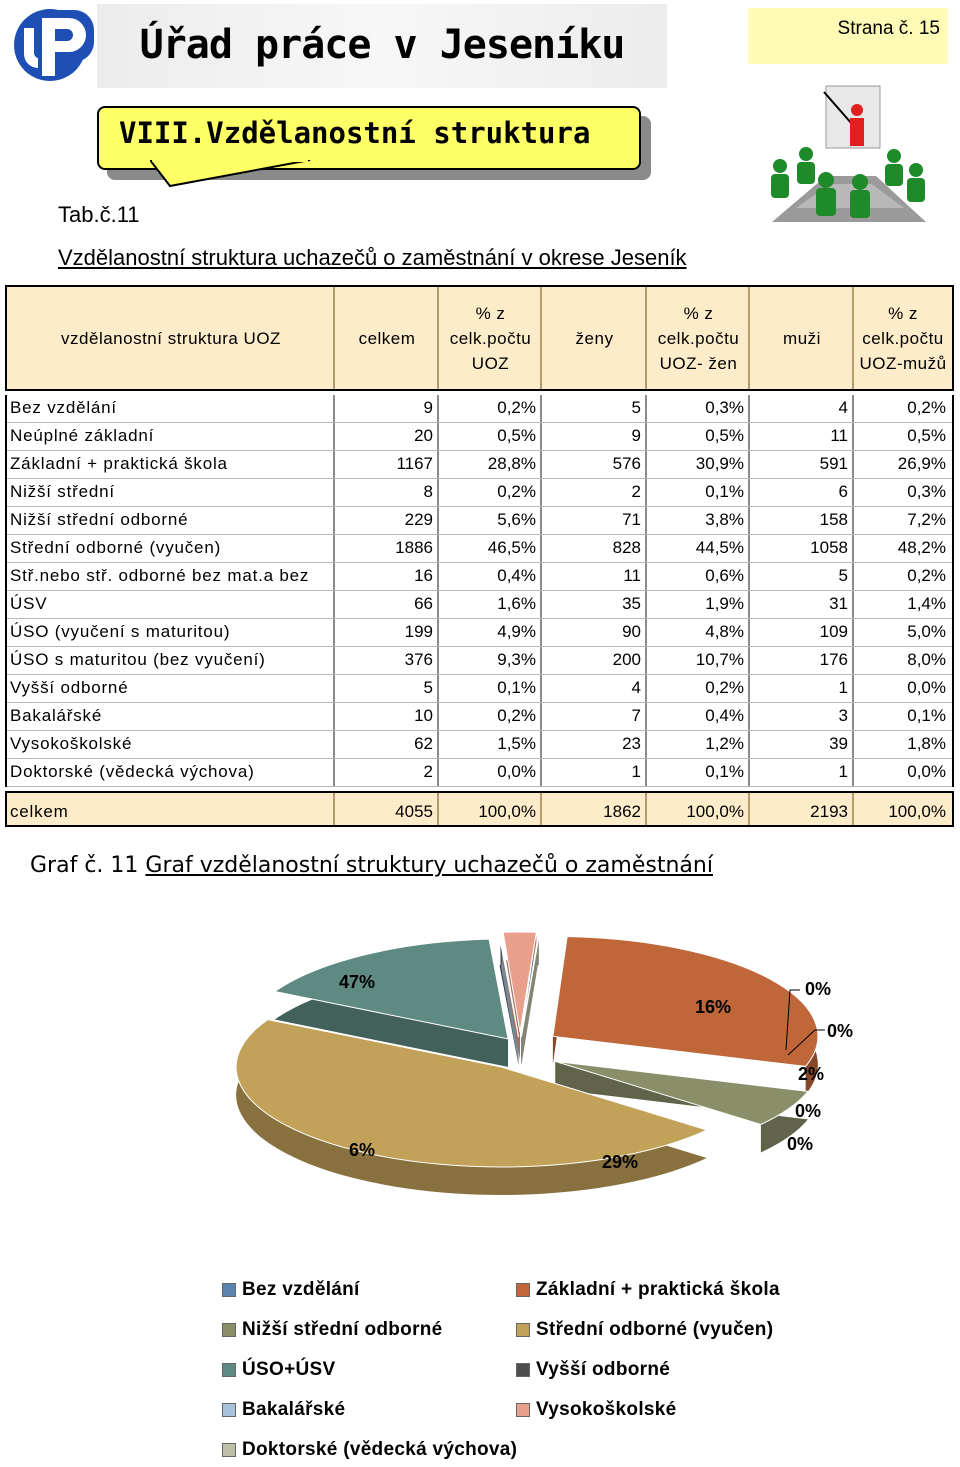 This screenshot has height=1467, width=960. Describe the element at coordinates (120, 631) in the screenshot. I see `cell-name: ÚSO (vyučení s maturitou)` at that location.